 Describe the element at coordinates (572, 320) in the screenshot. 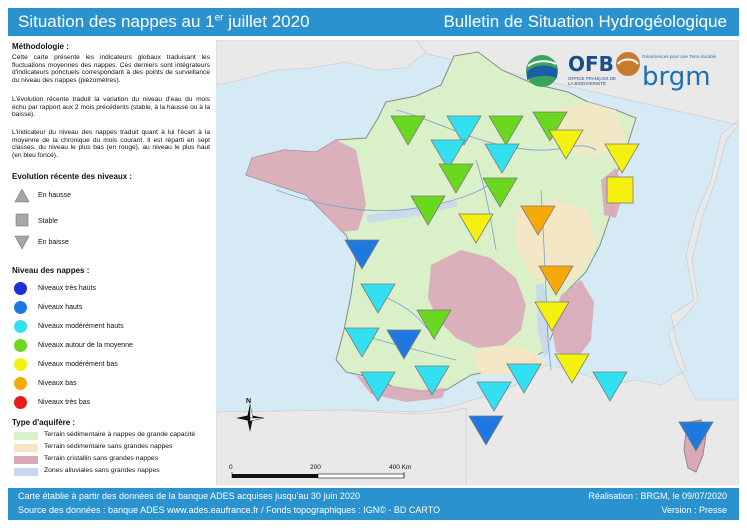

I see `alps-massif` at that location.